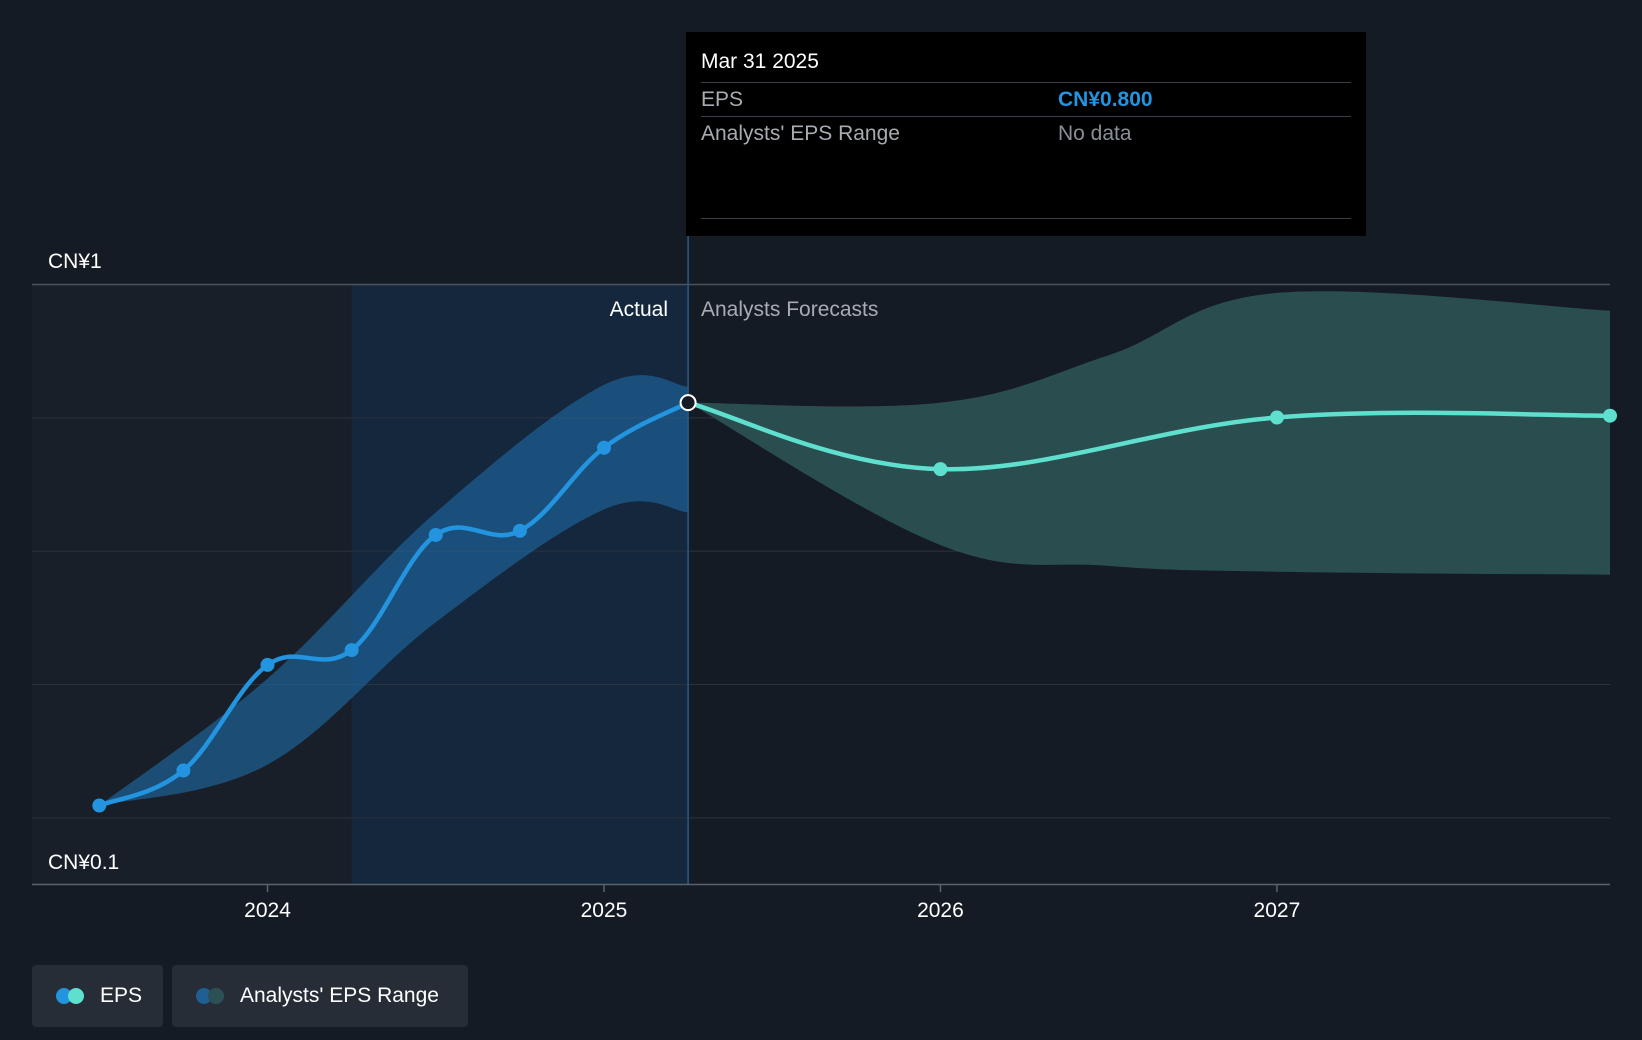 Image resolution: width=1642 pixels, height=1040 pixels. I want to click on legend-eps: EPS, so click(97, 996).